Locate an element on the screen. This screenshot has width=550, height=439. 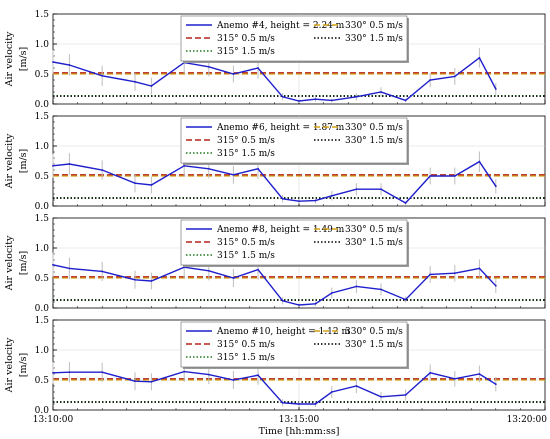
legend-label: Anemo #10, height = 1.12 m is located at coordinates (283, 332).